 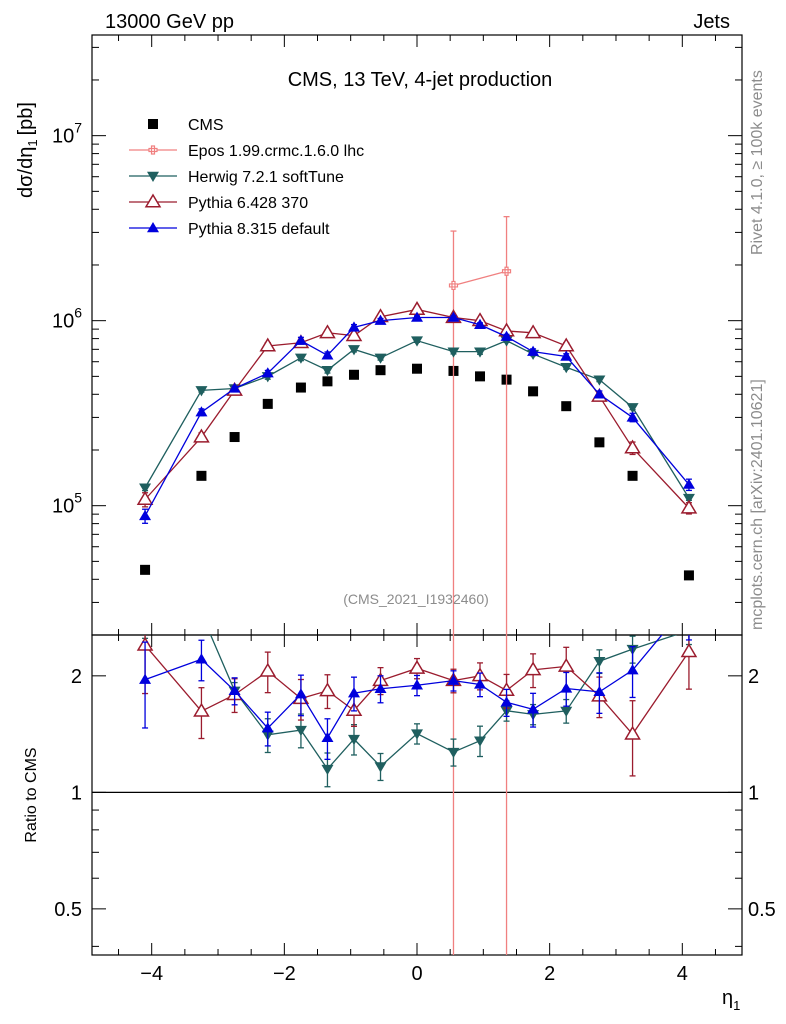 What do you see at coordinates (420, 80) in the screenshot?
I see `chart-title: CMS, 13 TeV, 4-jet production` at bounding box center [420, 80].